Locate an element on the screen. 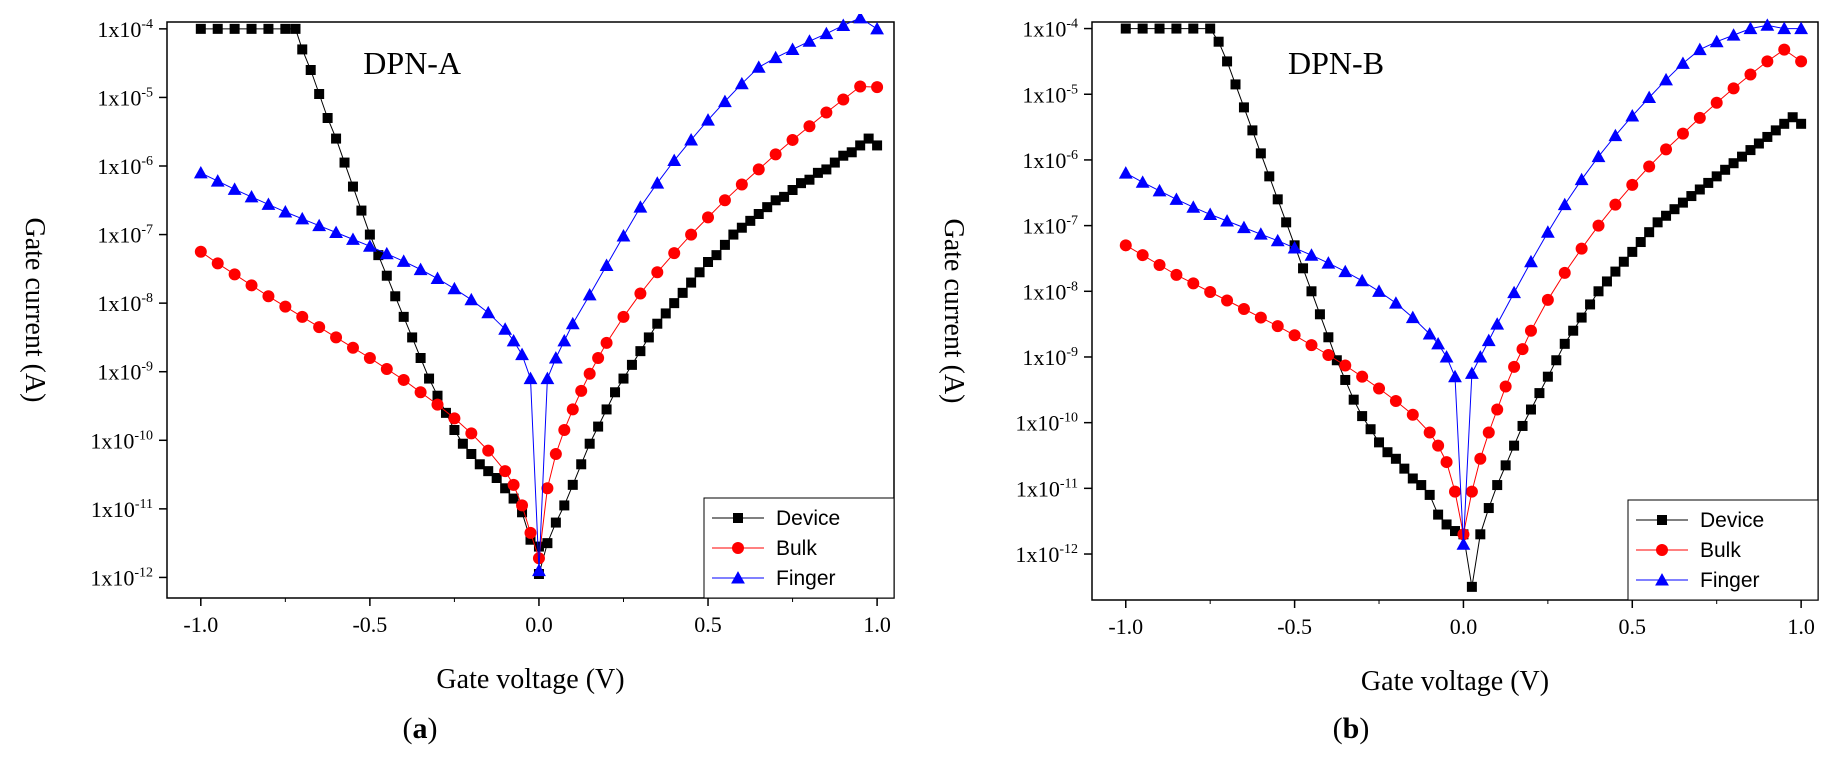 The width and height of the screenshot is (1838, 766). caption-a: (a) is located at coordinates (420, 728).